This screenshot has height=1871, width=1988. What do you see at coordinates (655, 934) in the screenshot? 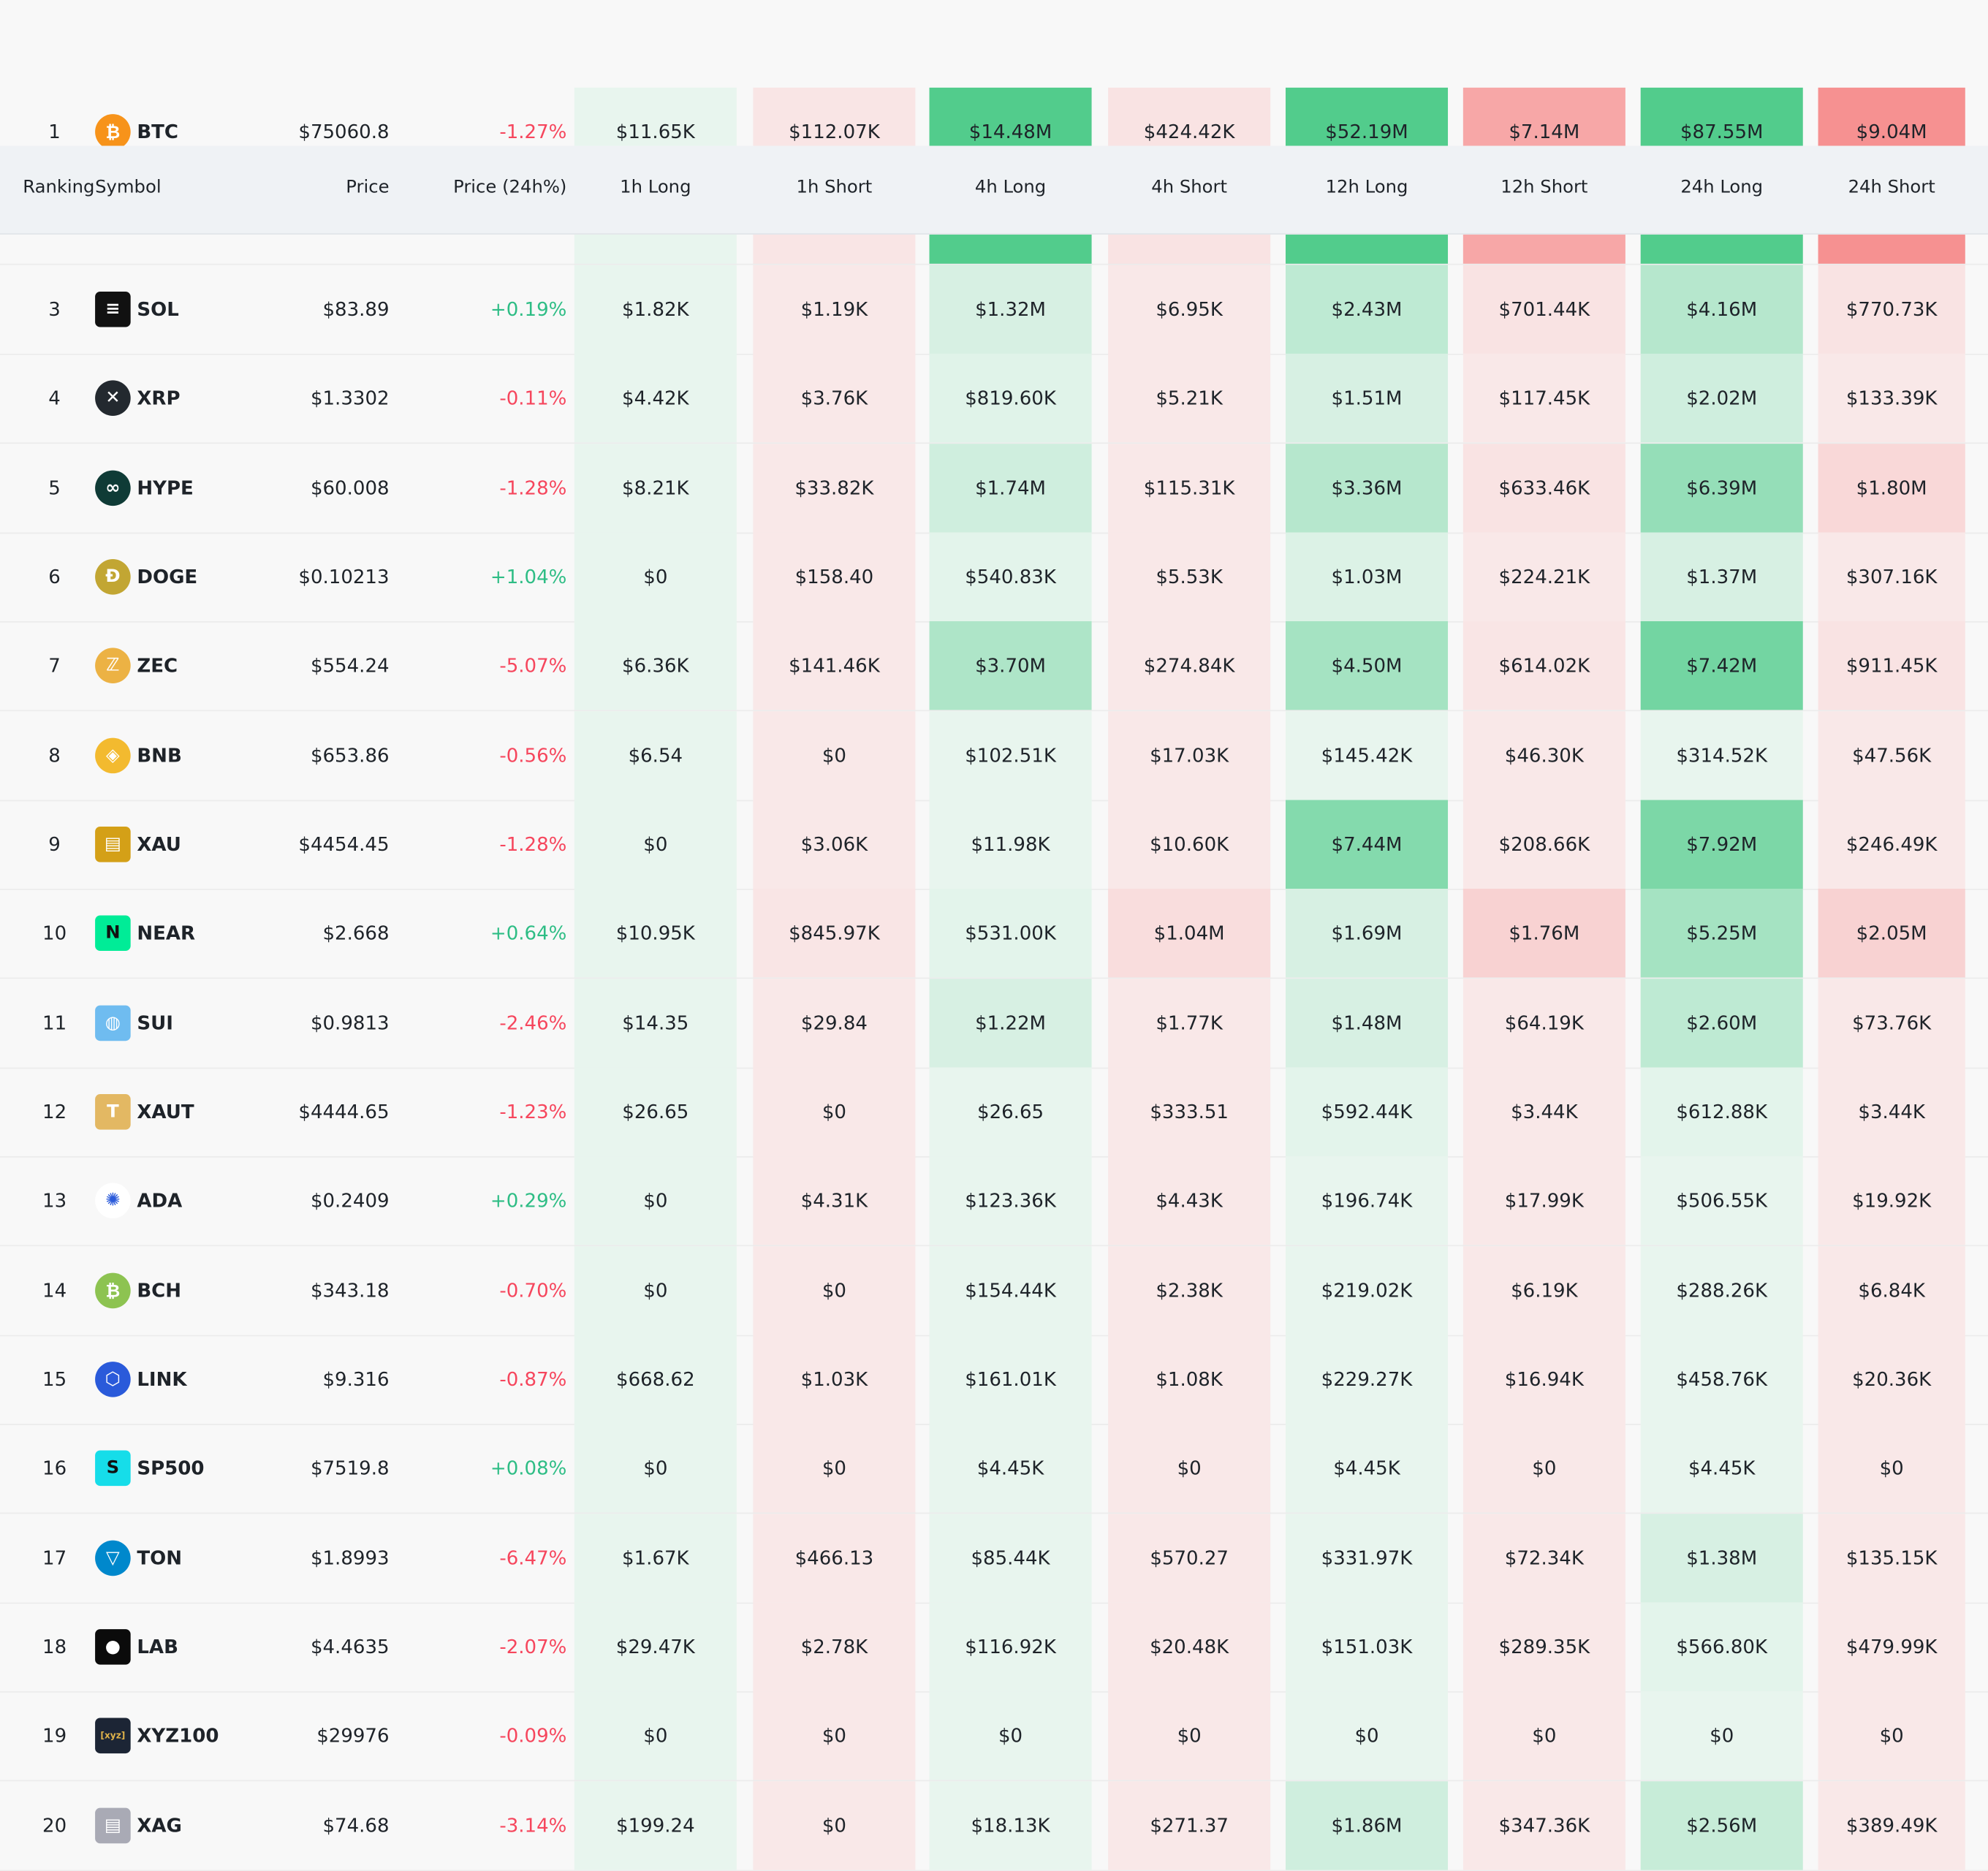
I see `liquidation-cell: $10.95K` at bounding box center [655, 934].